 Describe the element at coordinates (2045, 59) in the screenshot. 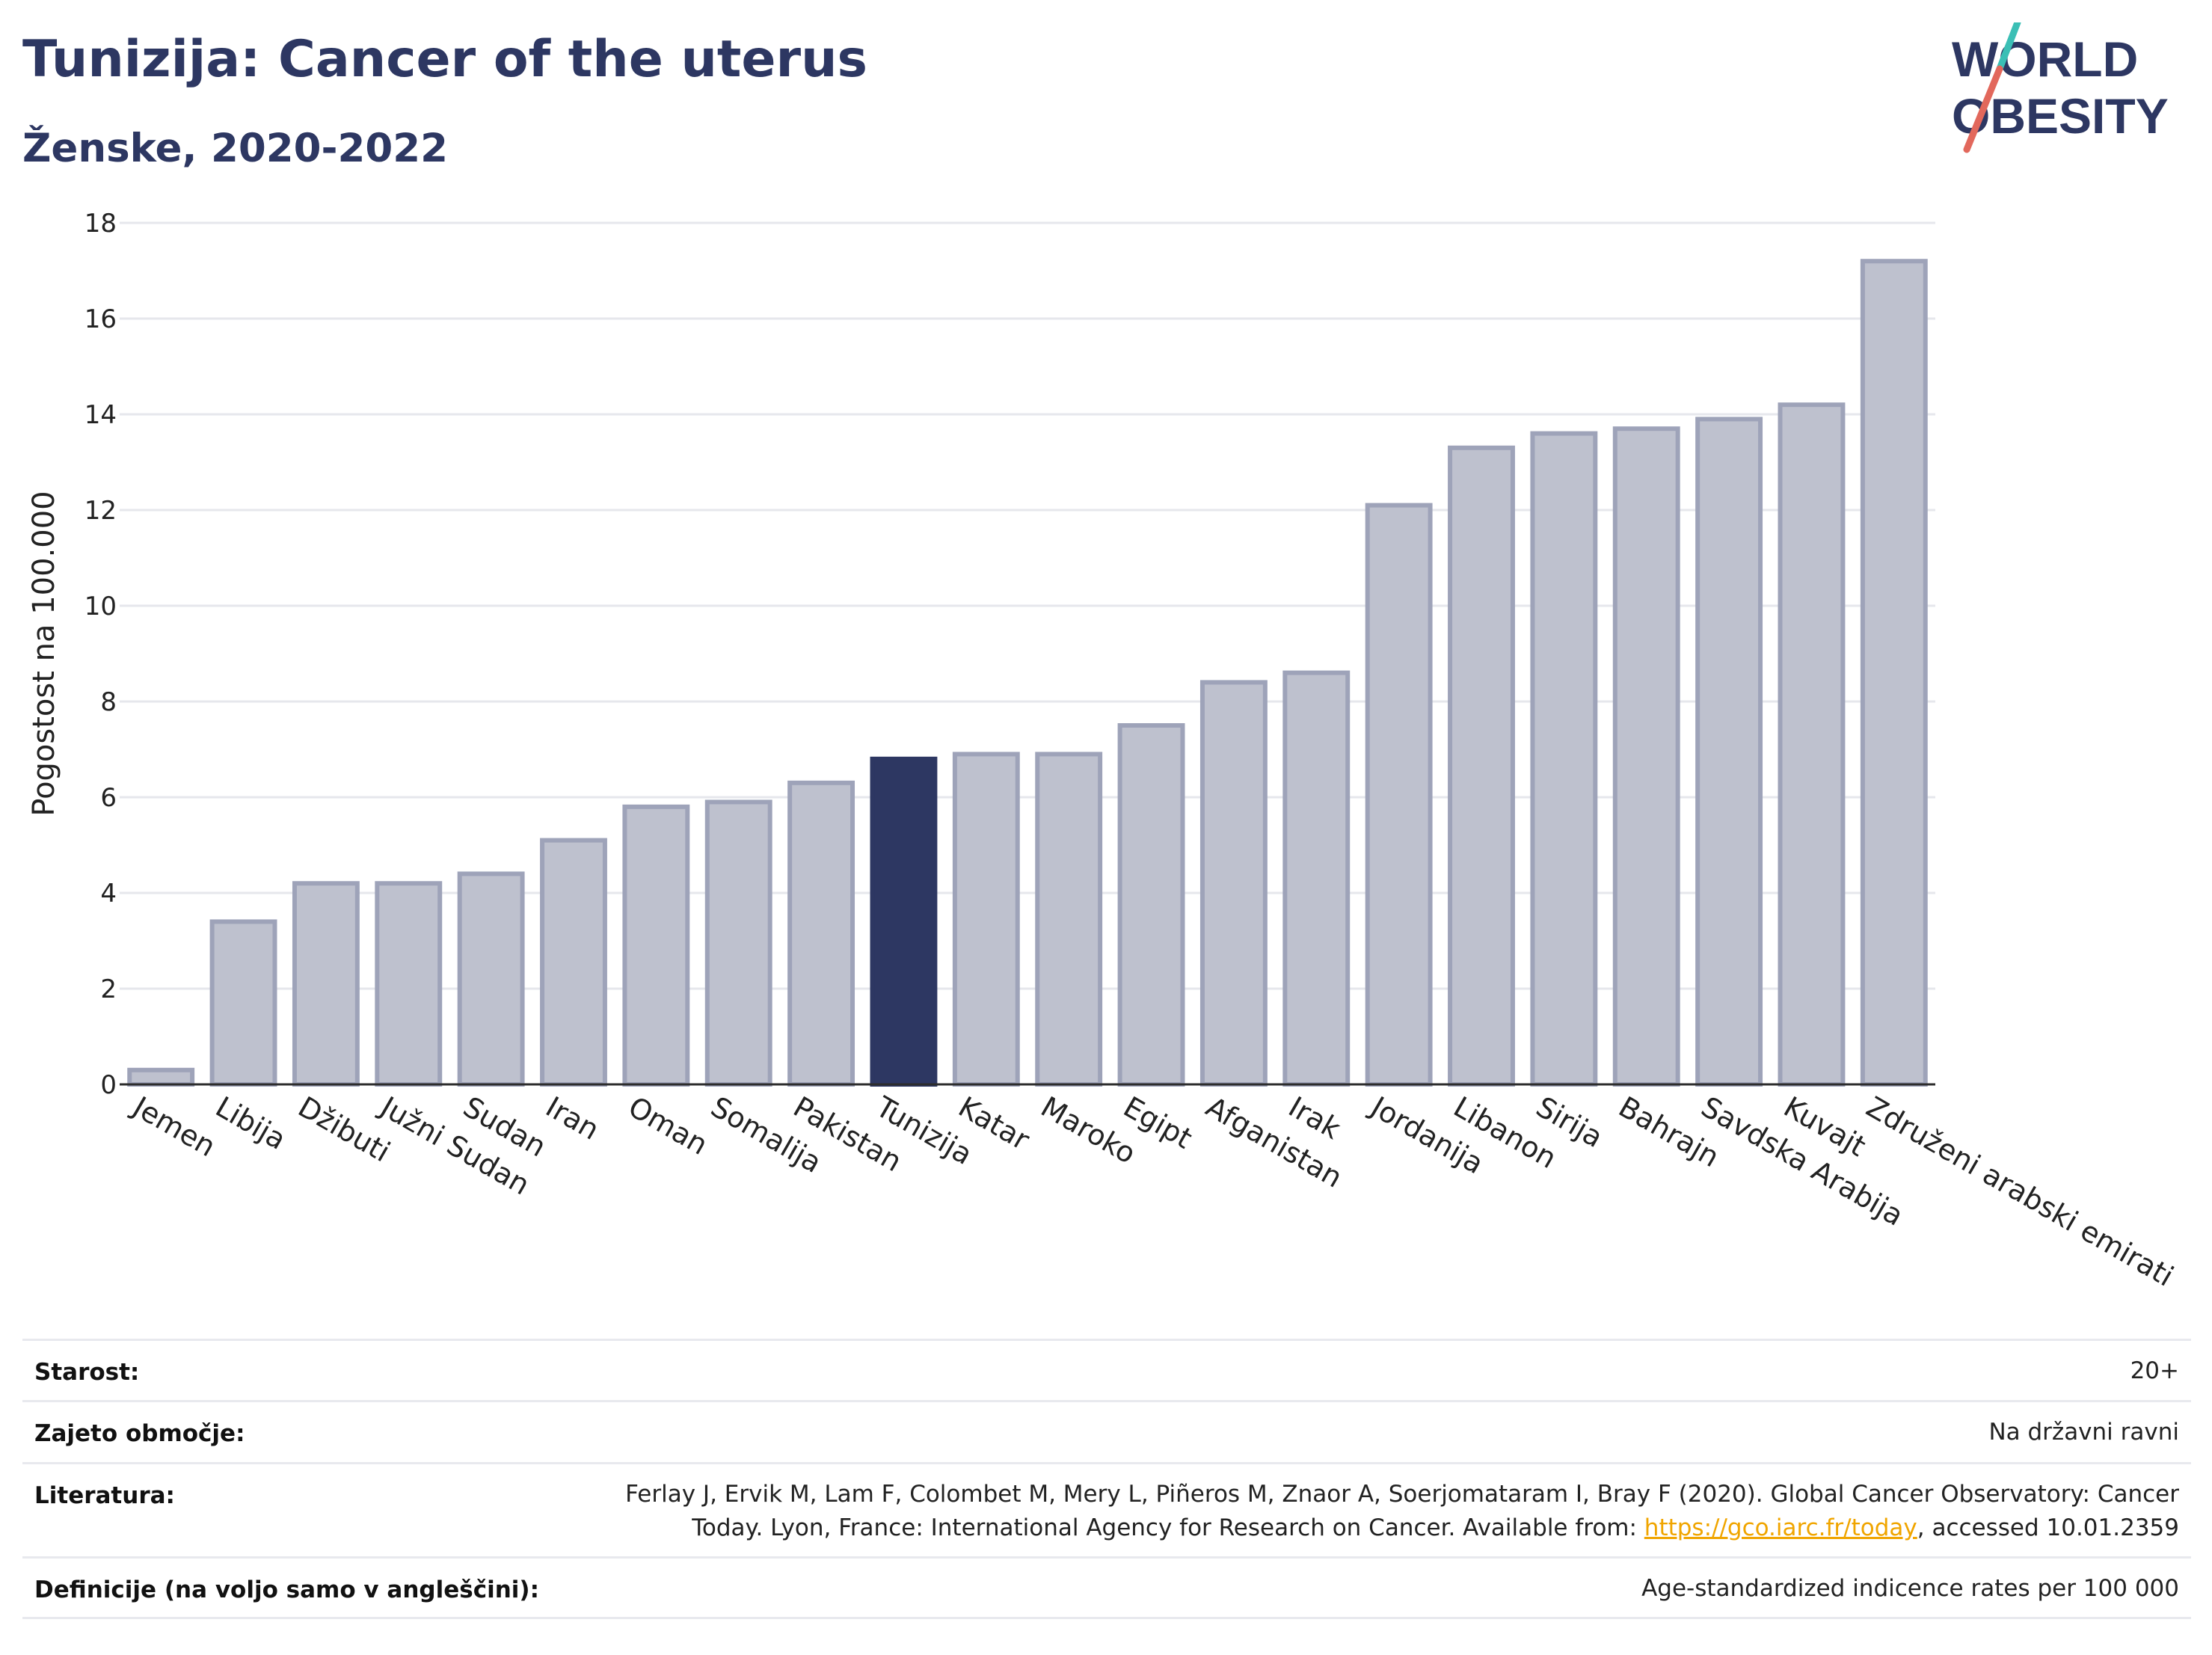

I see `logo-text-world: WORLD` at that location.